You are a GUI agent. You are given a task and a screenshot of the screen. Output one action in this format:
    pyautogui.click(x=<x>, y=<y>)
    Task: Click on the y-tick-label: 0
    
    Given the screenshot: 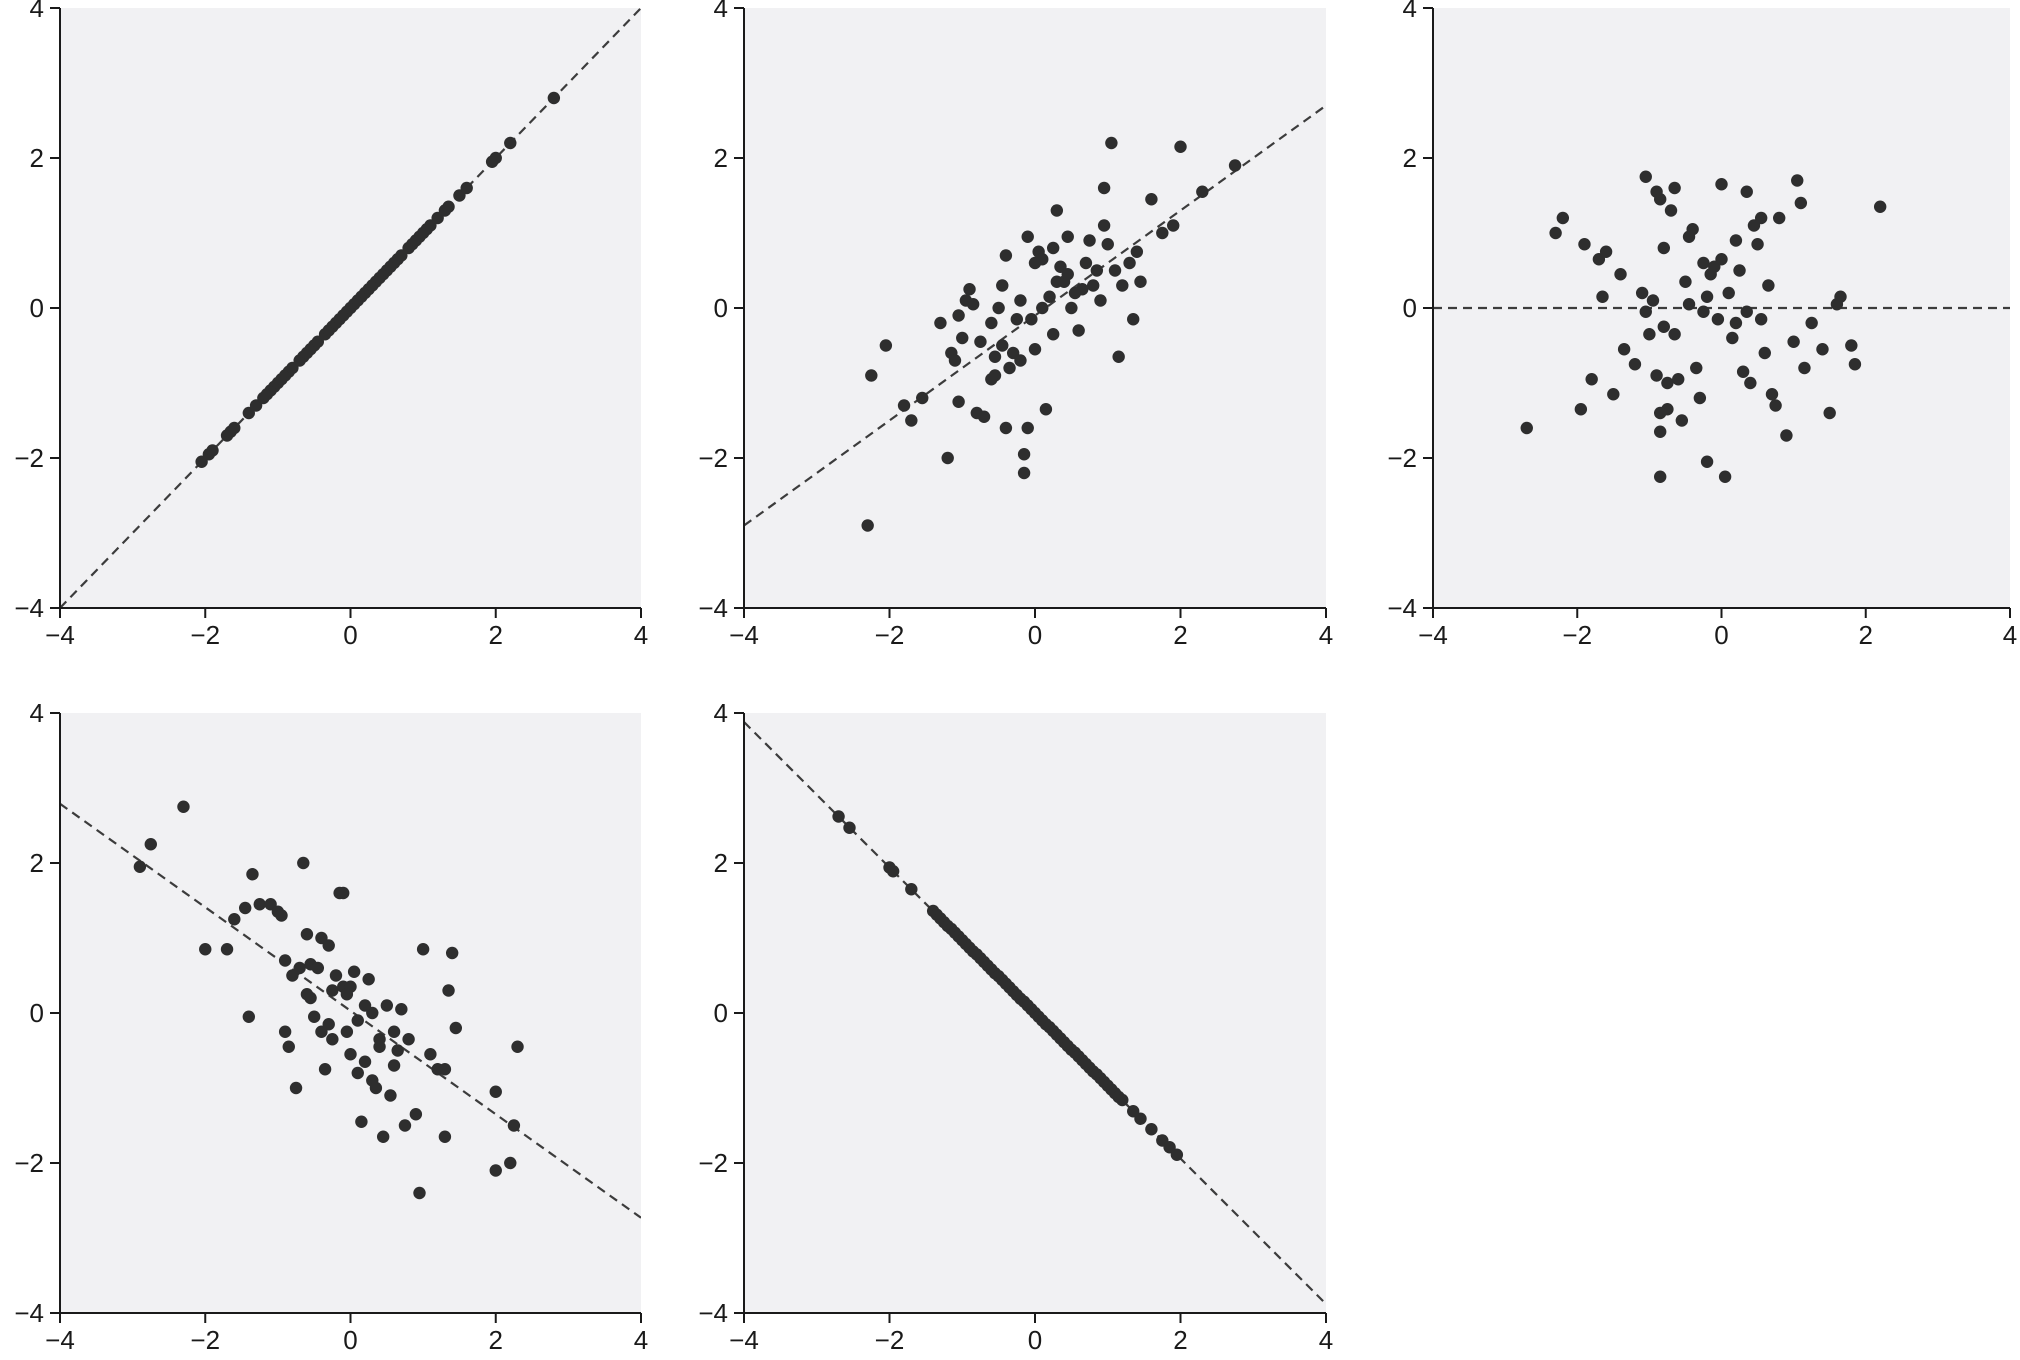 What is the action you would take?
    pyautogui.click(x=721, y=308)
    